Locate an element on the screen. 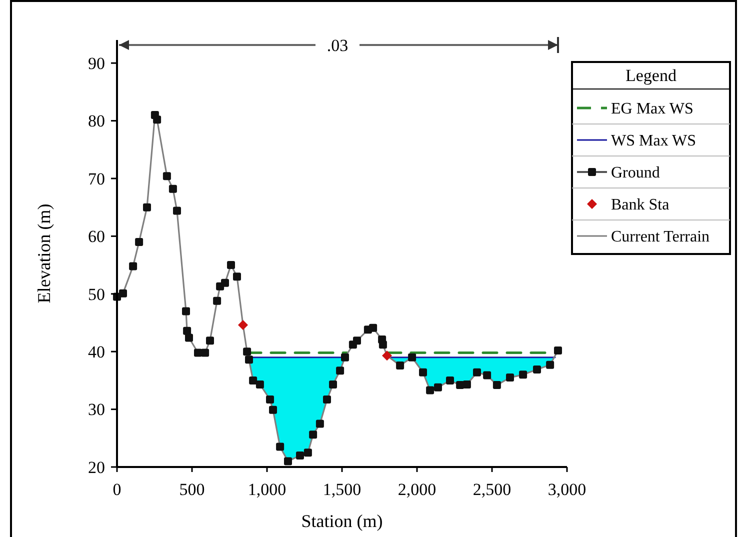 The width and height of the screenshot is (738, 537). x-axis-title: Station (m) is located at coordinates (342, 521).